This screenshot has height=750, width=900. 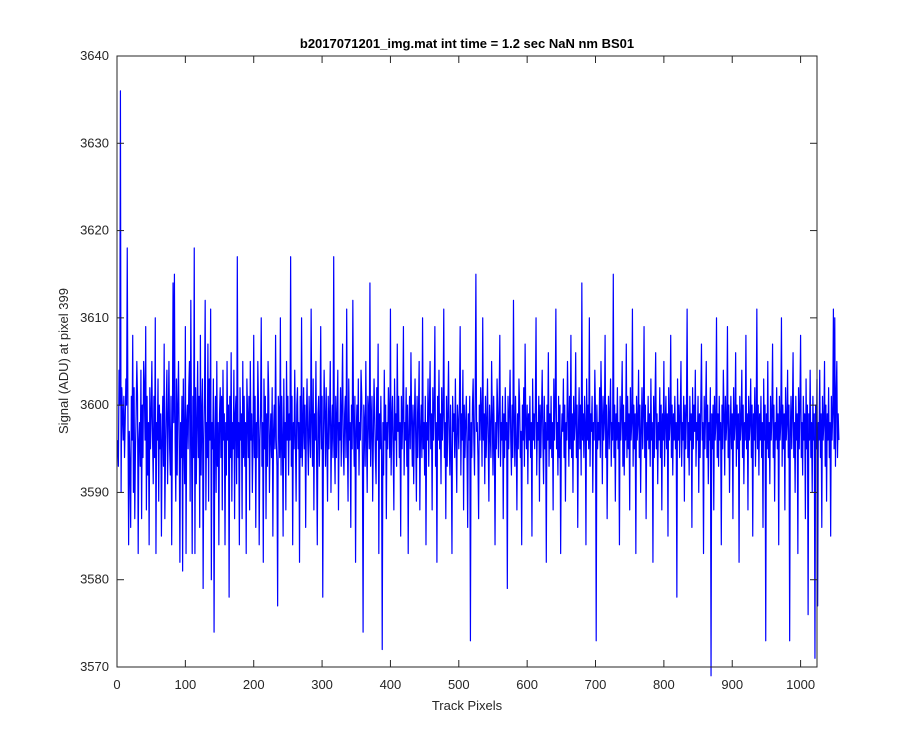 I want to click on x-tick-label: 700, so click(x=596, y=684).